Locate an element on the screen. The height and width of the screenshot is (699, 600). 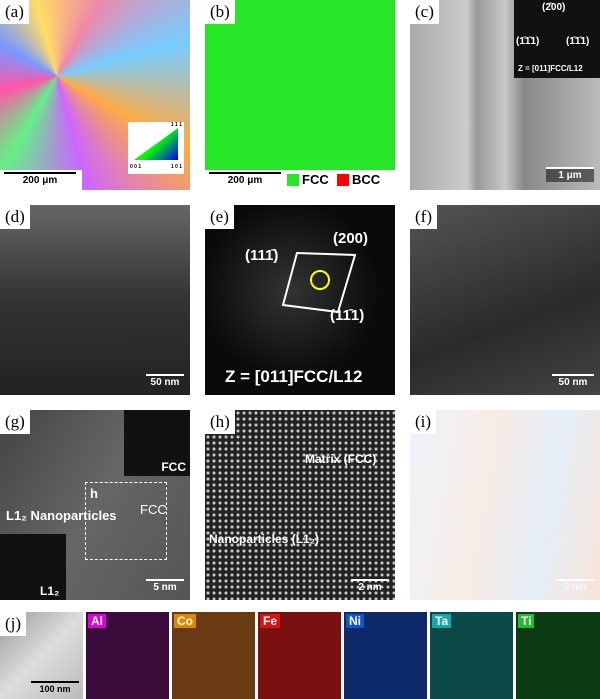
panel-label: (i) is located at coordinates (423, 422).